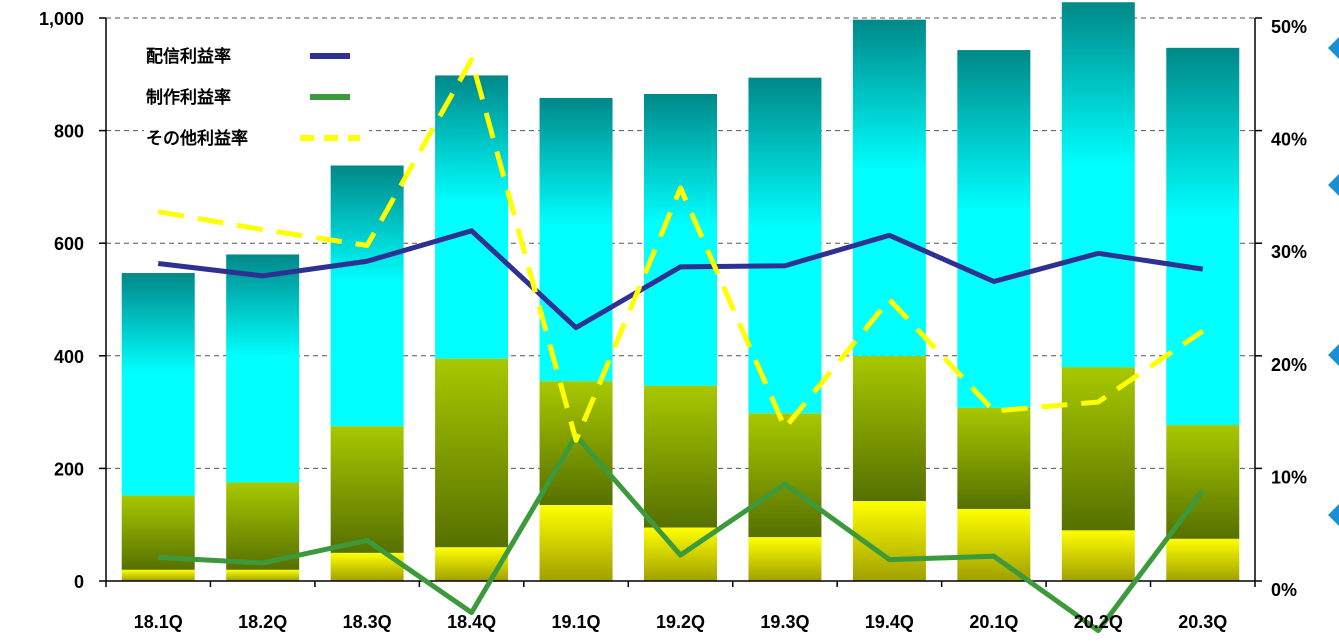 The height and width of the screenshot is (642, 1339). I want to click on x-tick-label: 20.2Q, so click(1098, 622).